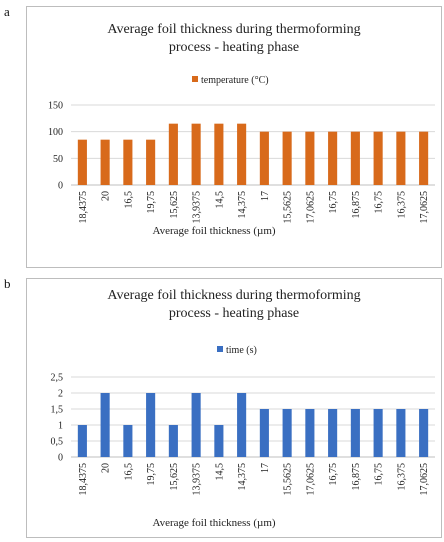 This screenshot has height=542, width=444. I want to click on chart-a-title-line-2: process - heating phase, so click(234, 47).